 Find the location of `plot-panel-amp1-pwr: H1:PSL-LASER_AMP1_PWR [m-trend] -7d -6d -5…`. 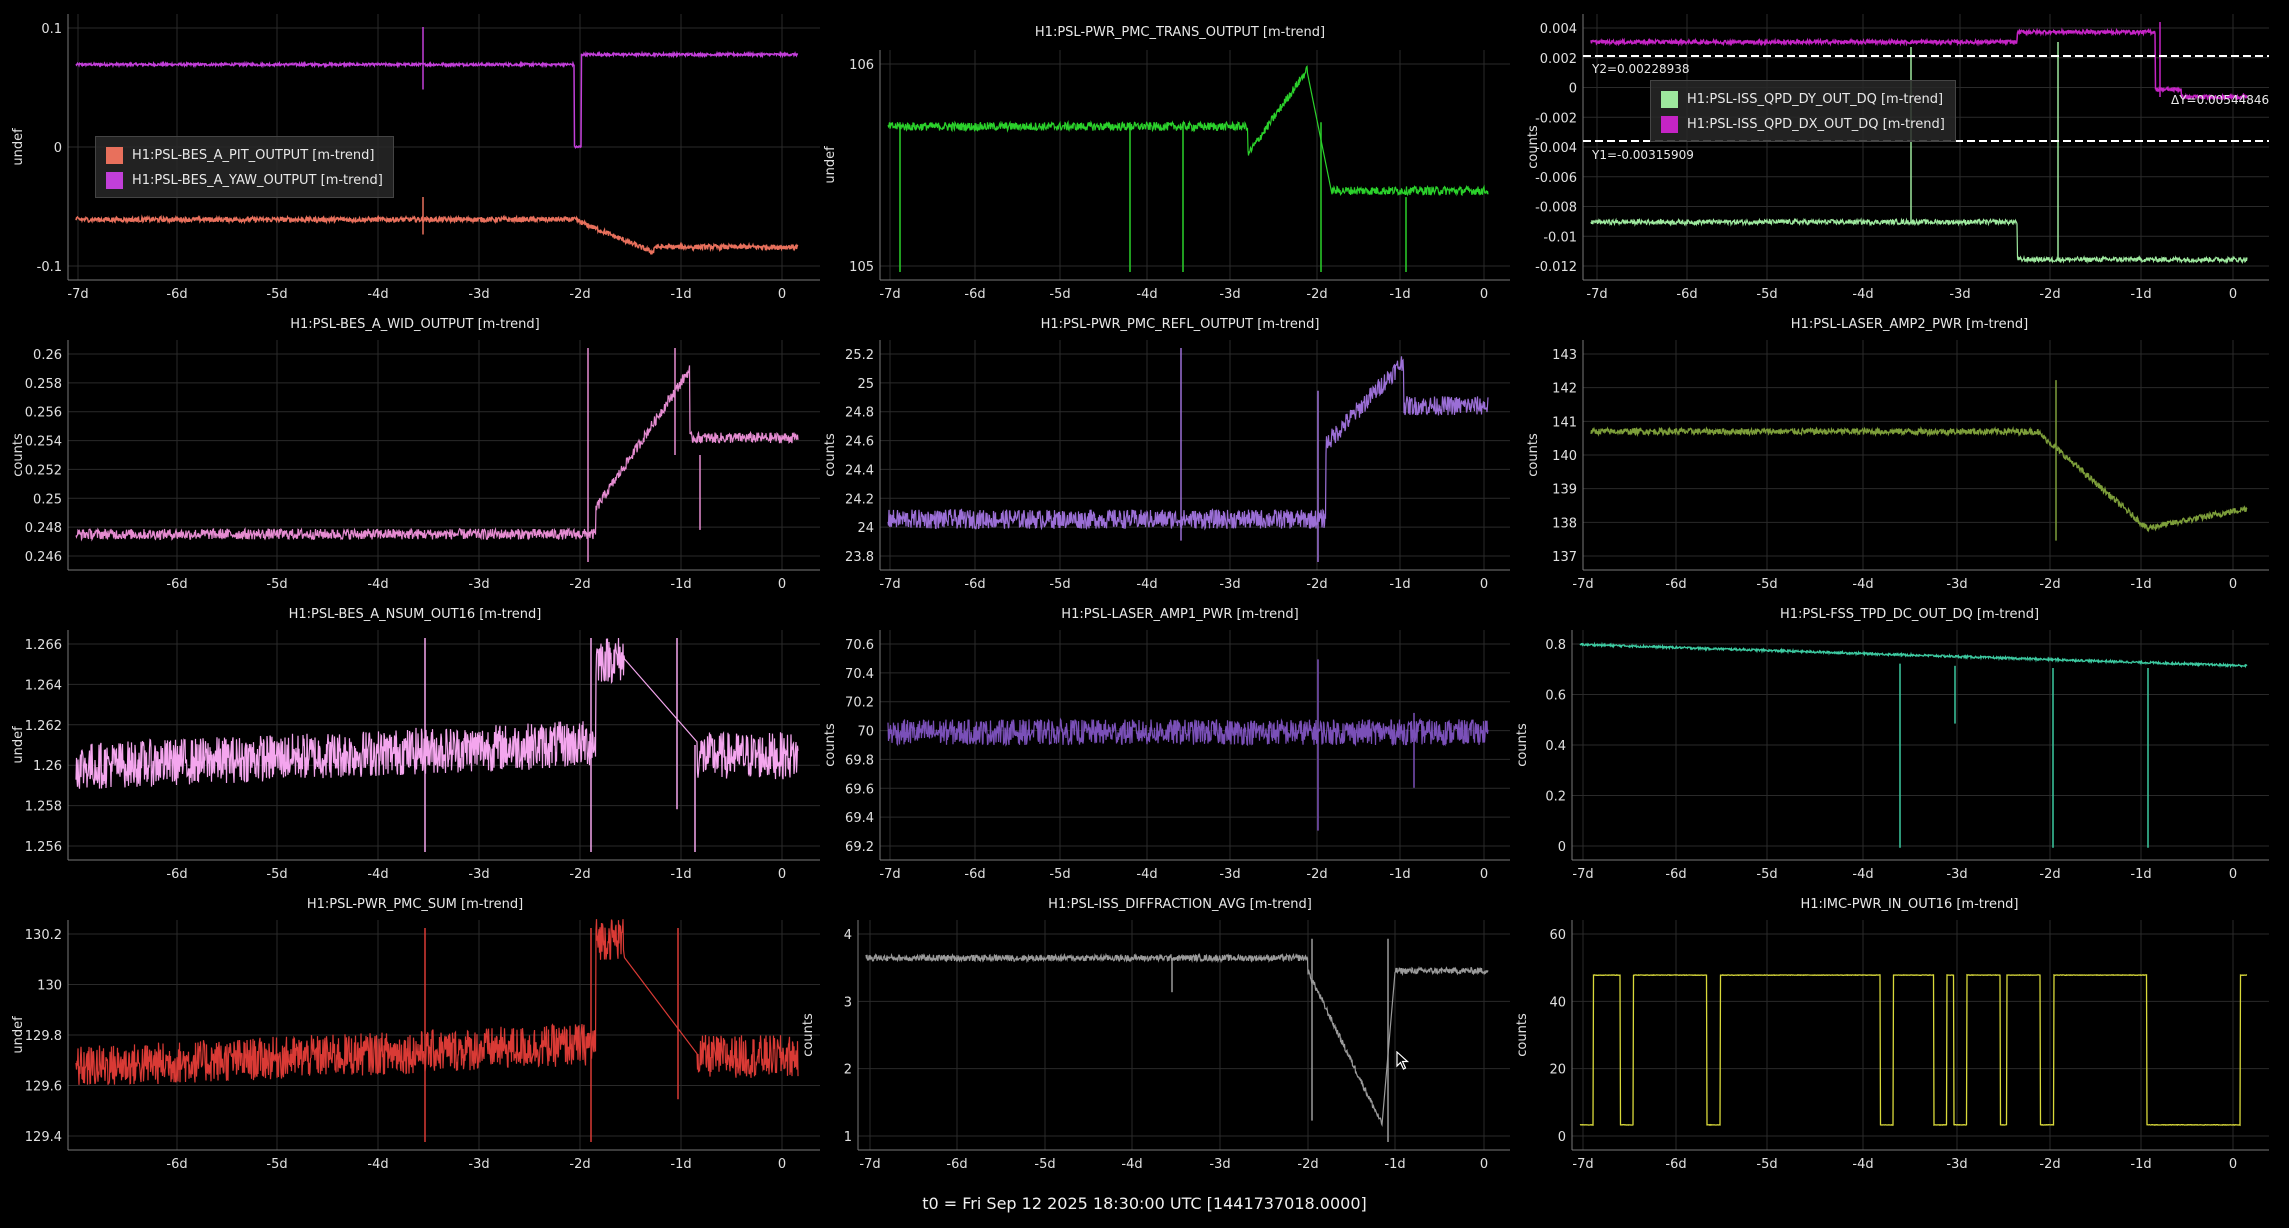

plot-panel-amp1-pwr: H1:PSL-LASER_AMP1_PWR [m-trend] -7d -6d -5… is located at coordinates (1176, 740).